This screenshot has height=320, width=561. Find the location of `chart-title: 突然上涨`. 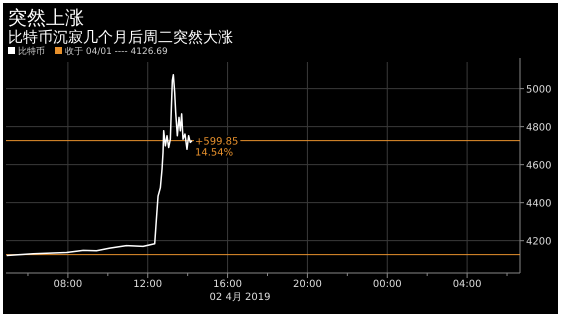

chart-title: 突然上涨 is located at coordinates (46, 18).